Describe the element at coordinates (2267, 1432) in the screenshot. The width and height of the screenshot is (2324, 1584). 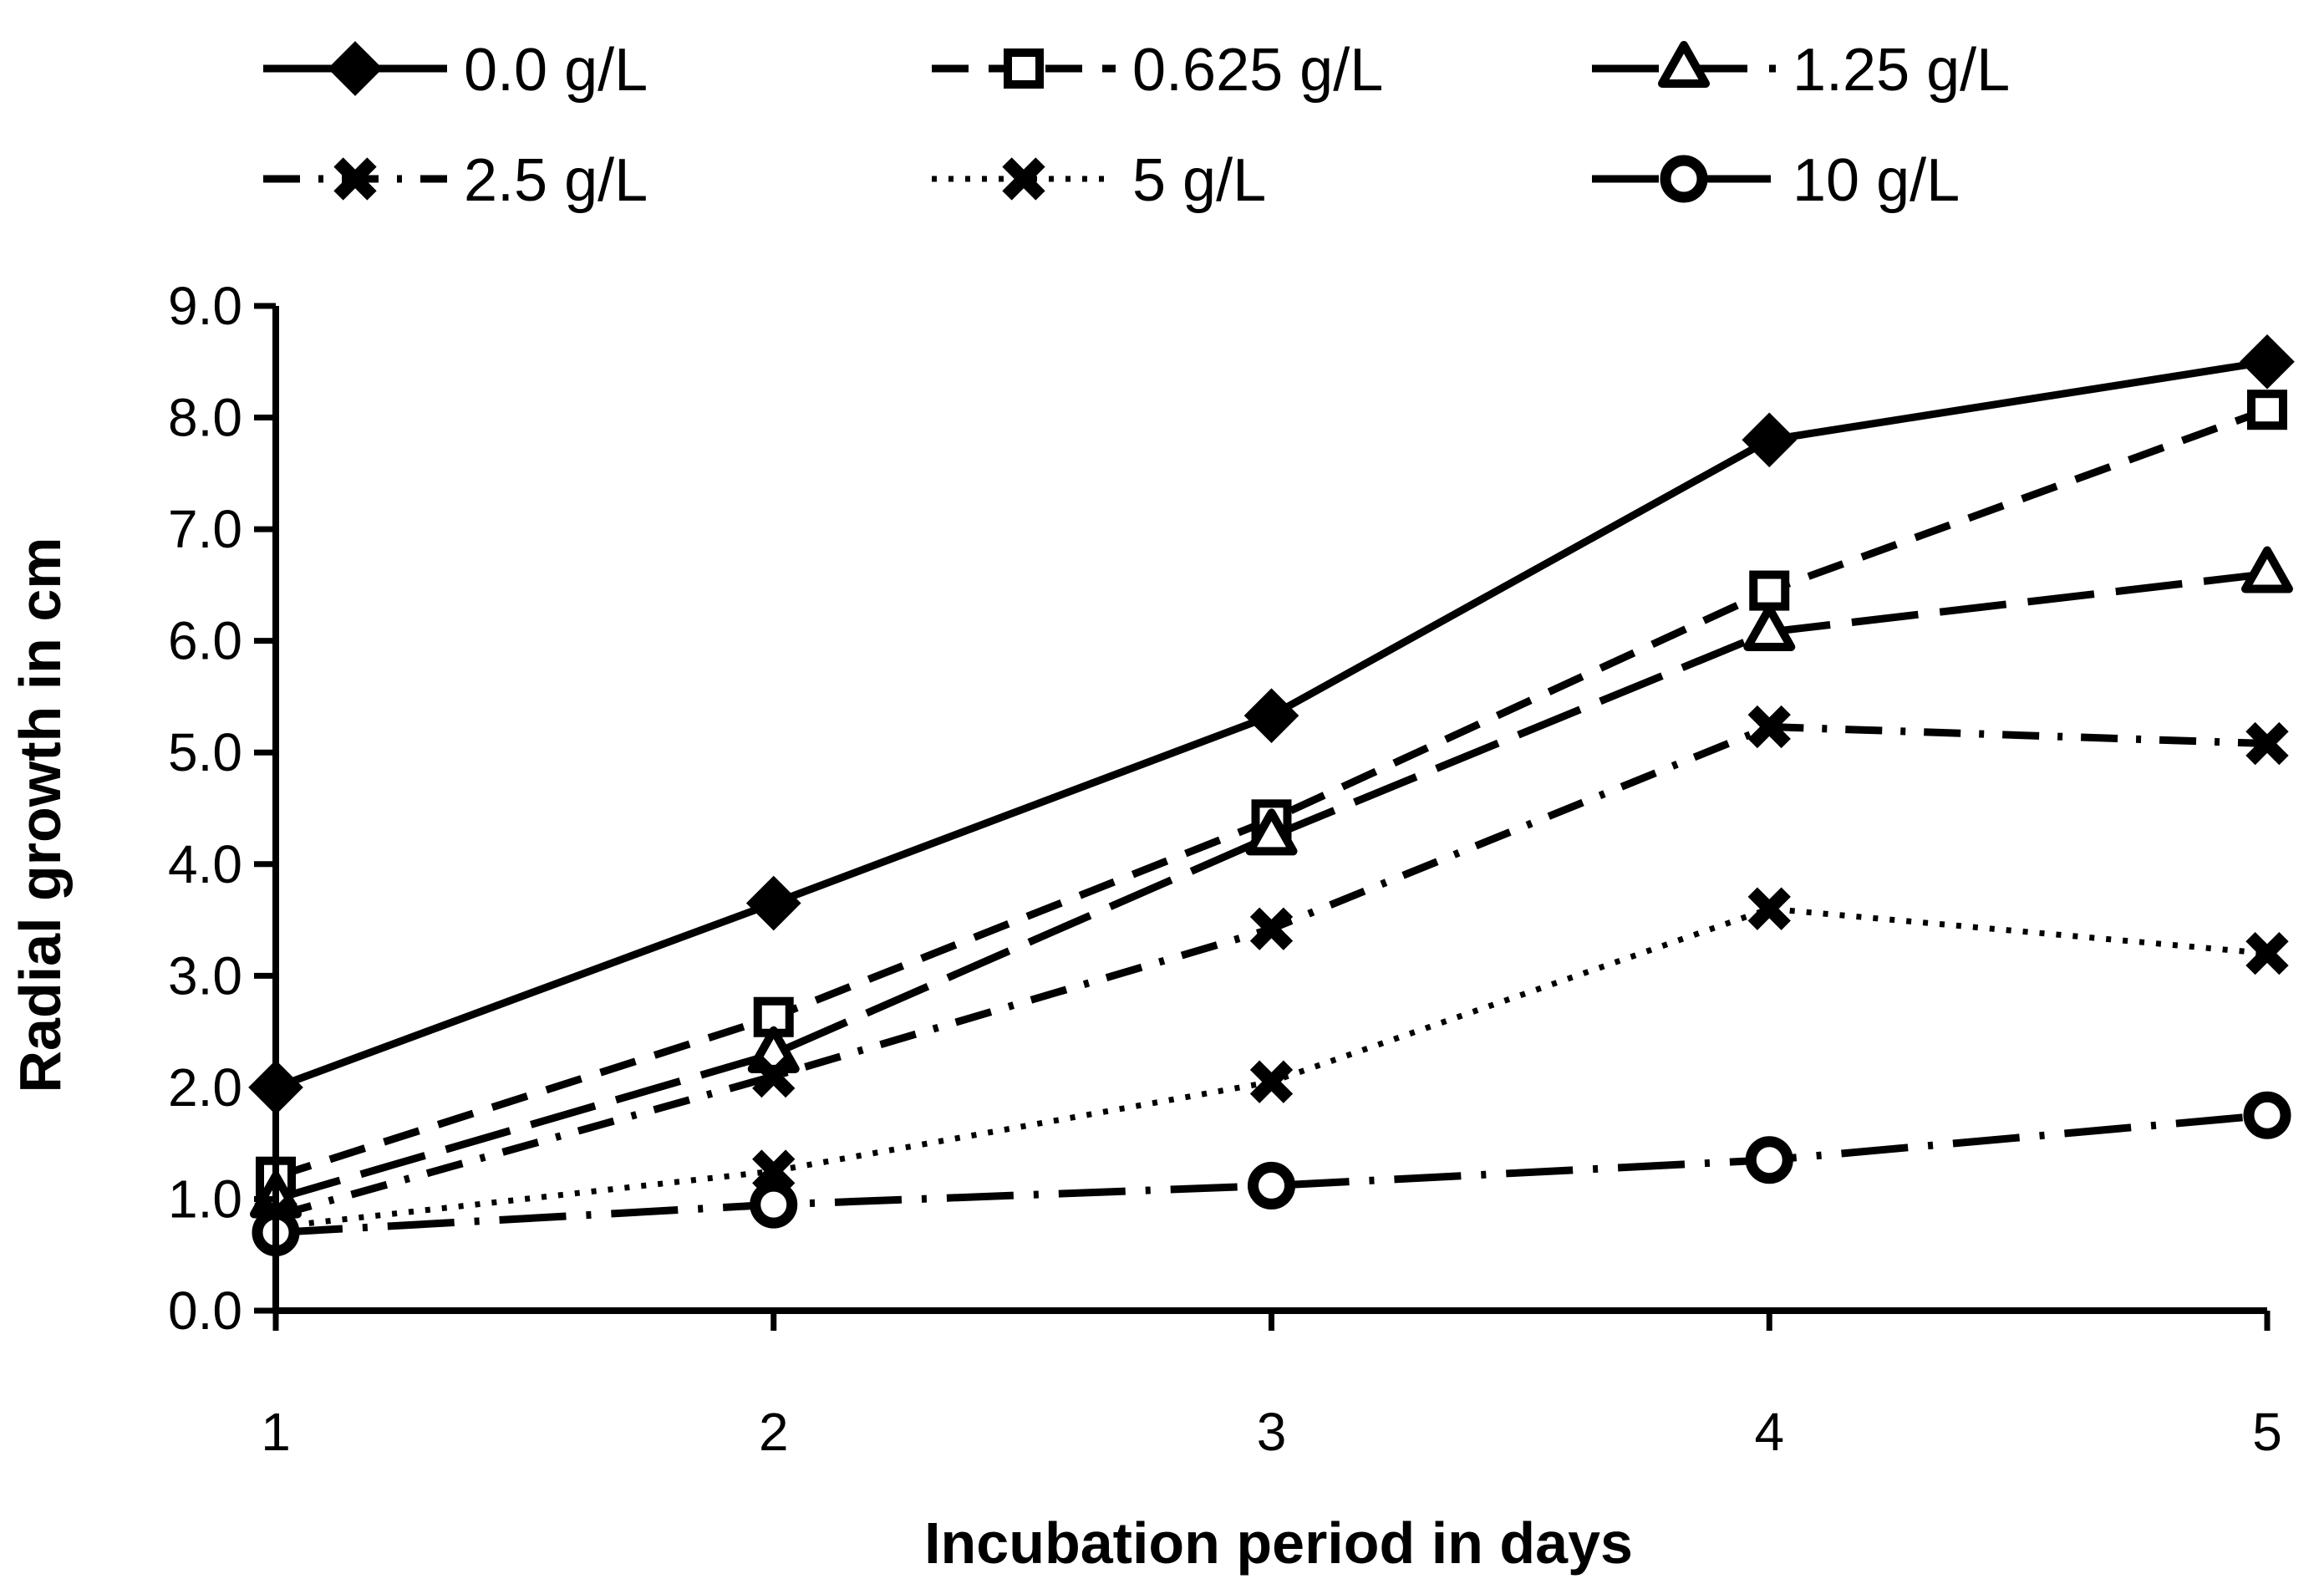
I see `x-tick-label: 5` at that location.